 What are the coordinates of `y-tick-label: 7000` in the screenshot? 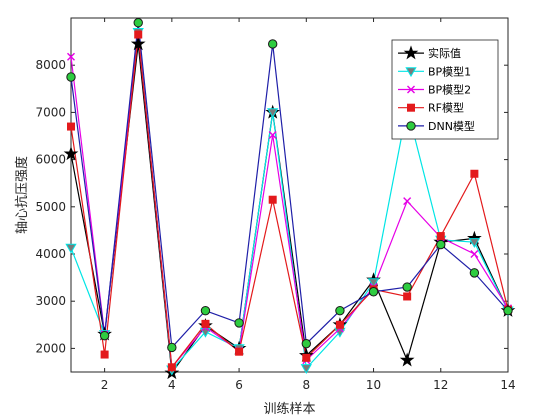 It's located at (50, 112).